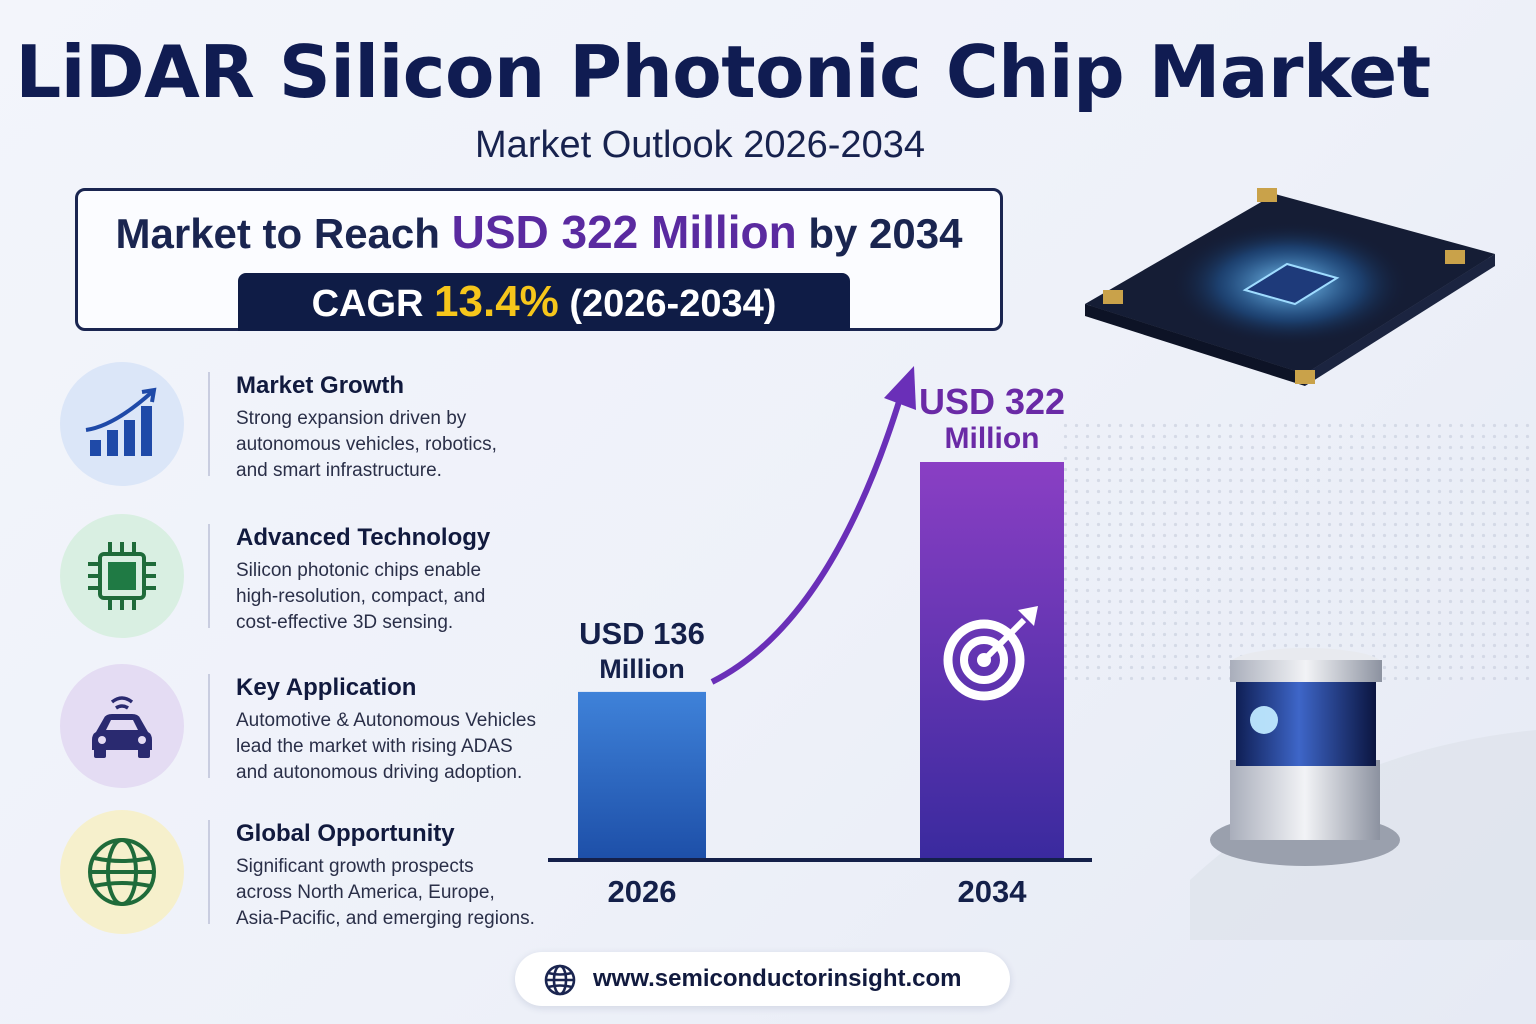 The image size is (1536, 1024). What do you see at coordinates (723, 72) in the screenshot?
I see `page-title: LiDAR Silicon Photonic Chip Market` at bounding box center [723, 72].